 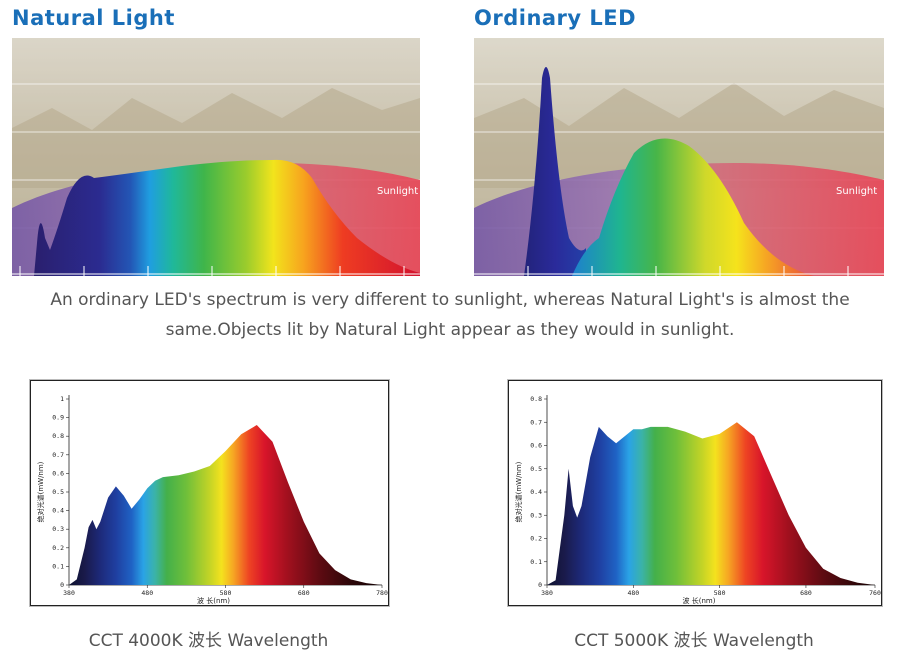 I want to click on ordinary-led-title: Ordinary LED, so click(x=555, y=18).